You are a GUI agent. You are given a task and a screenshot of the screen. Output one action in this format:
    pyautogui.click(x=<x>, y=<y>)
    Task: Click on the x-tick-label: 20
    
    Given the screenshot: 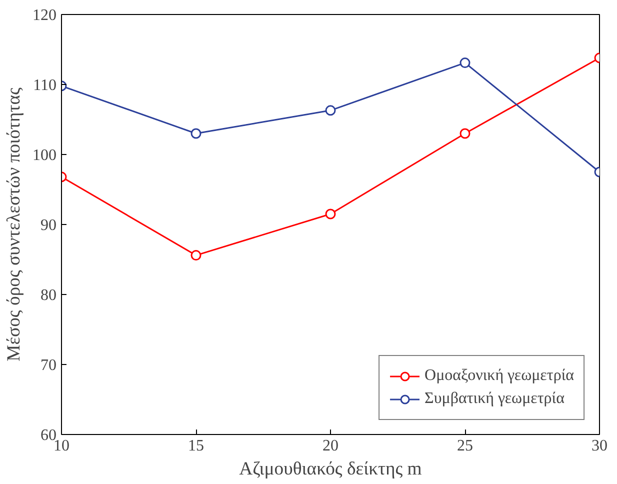 What is the action you would take?
    pyautogui.click(x=330, y=446)
    